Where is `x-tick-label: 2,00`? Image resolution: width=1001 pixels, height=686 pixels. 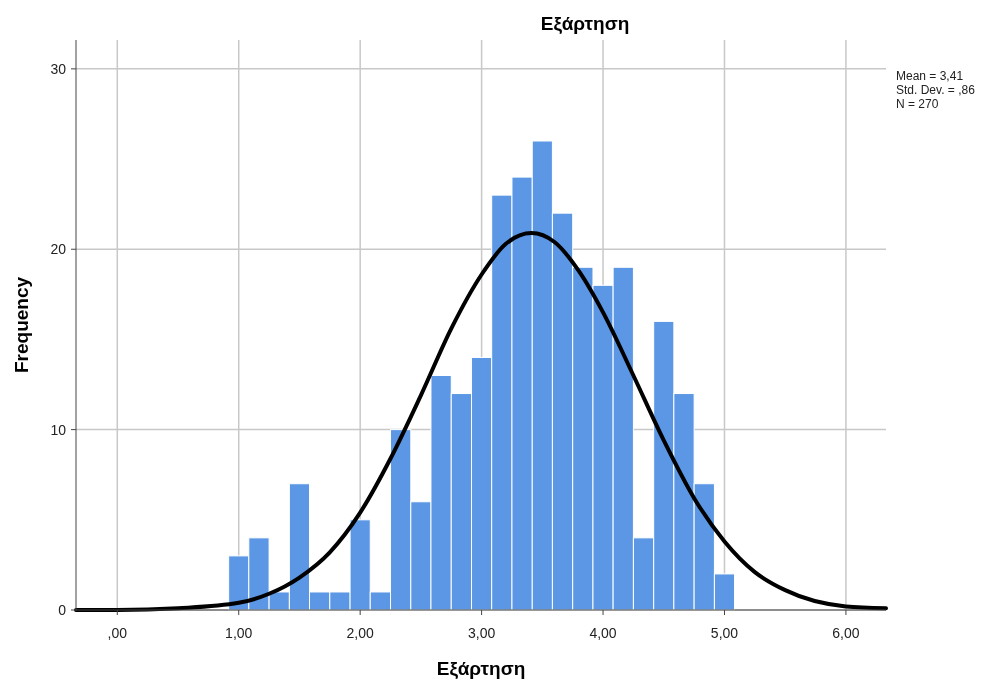 x-tick-label: 2,00 is located at coordinates (360, 633).